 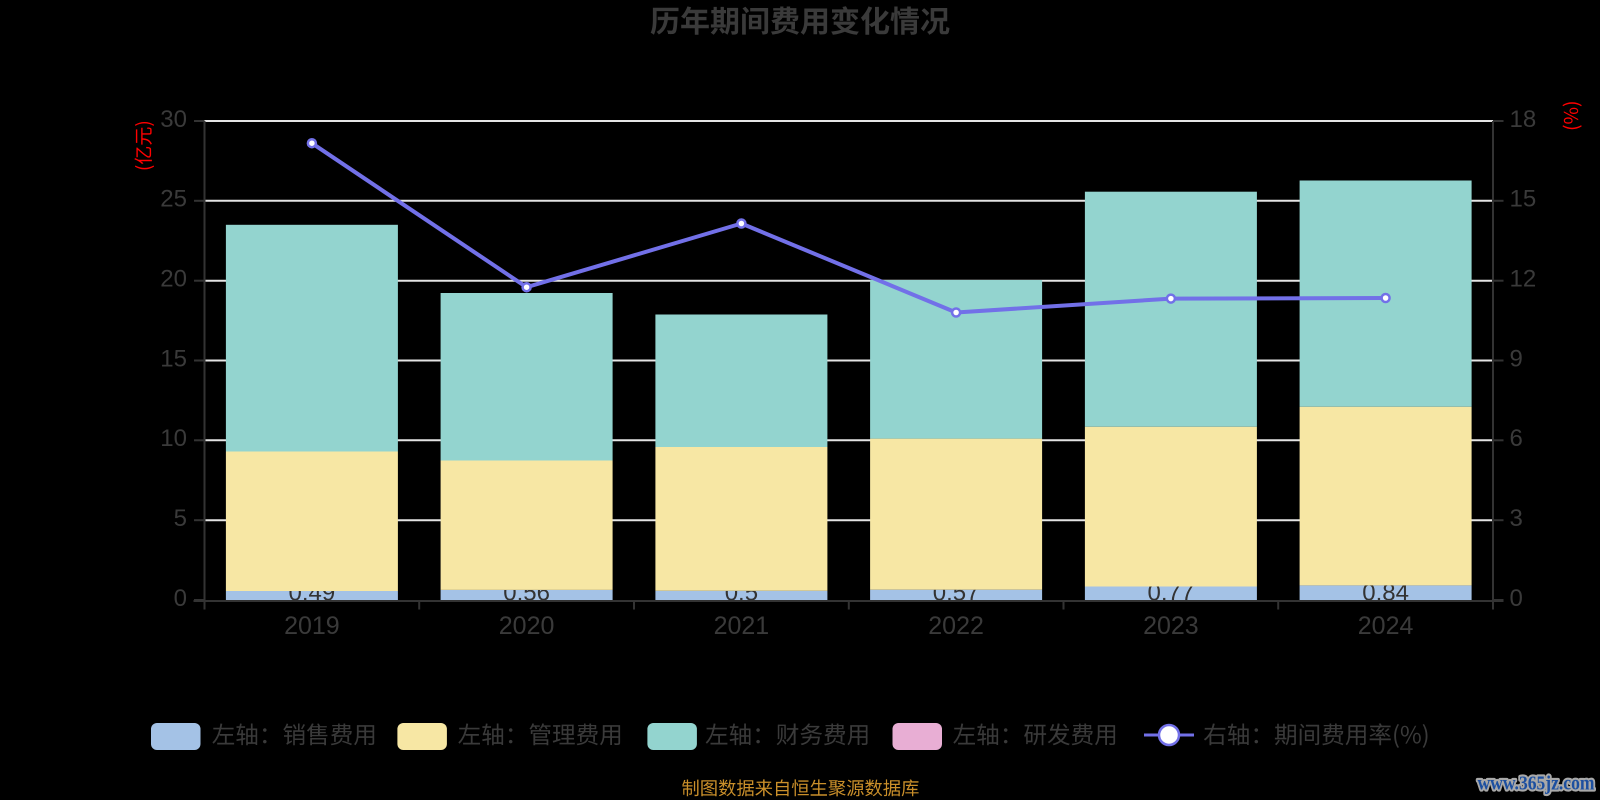 What do you see at coordinates (527, 626) in the screenshot?
I see `svg-text: 2020` at bounding box center [527, 626].